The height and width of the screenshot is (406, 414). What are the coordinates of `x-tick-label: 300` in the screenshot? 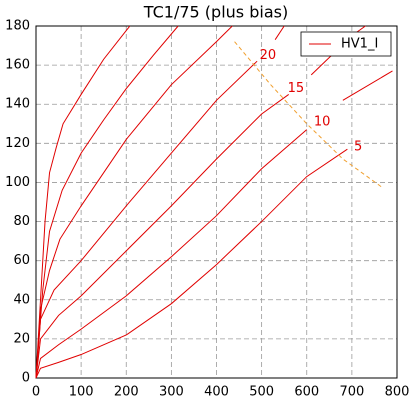 It's located at (171, 392).